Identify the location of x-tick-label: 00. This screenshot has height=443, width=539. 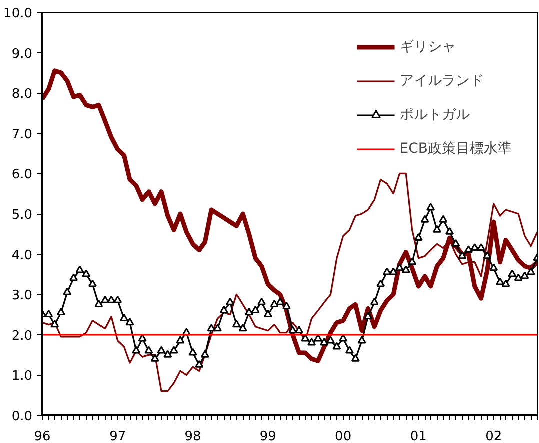
(343, 436).